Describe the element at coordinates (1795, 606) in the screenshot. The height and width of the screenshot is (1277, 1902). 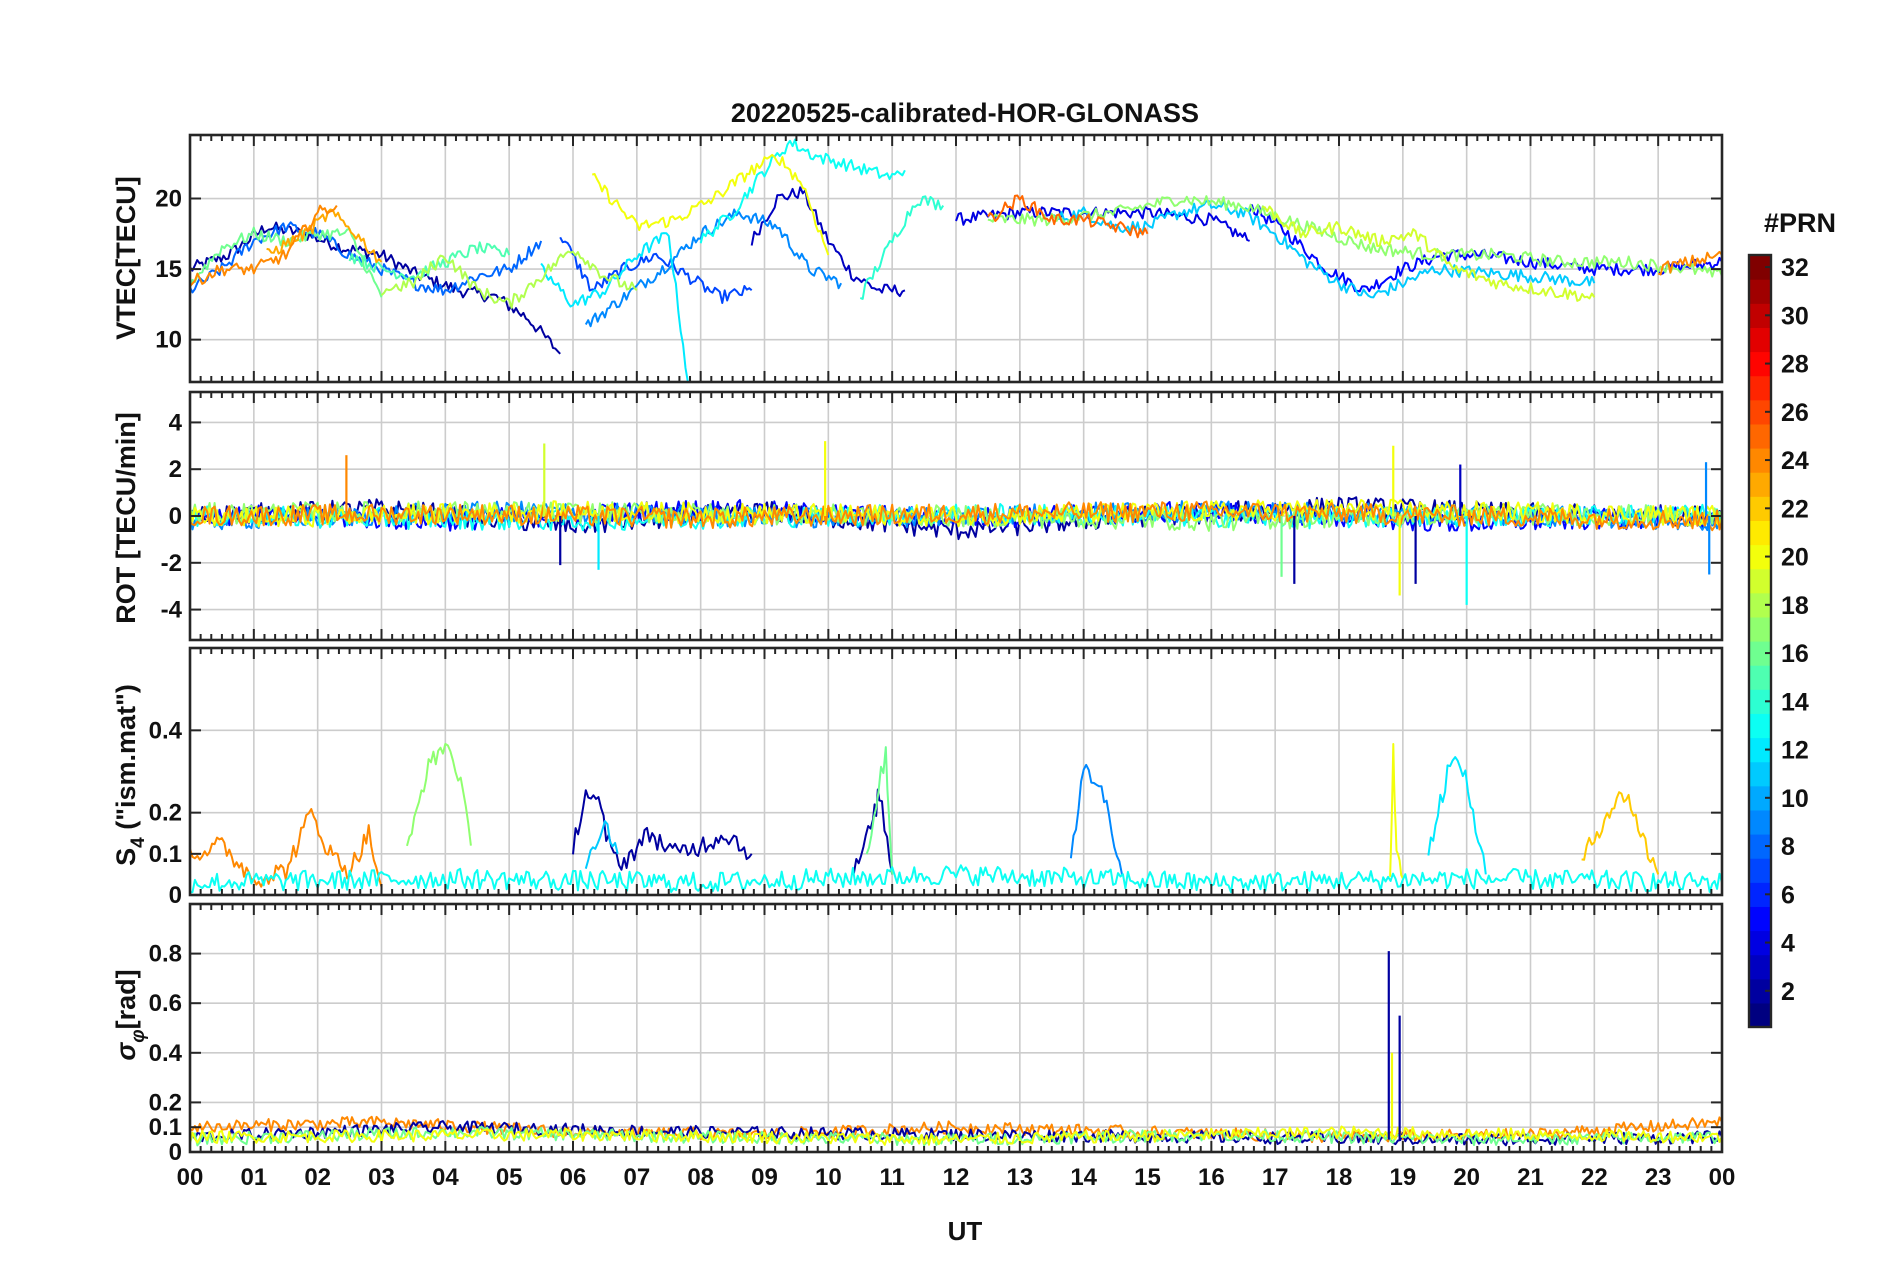
I see `colorbar-tick-label: 18` at that location.